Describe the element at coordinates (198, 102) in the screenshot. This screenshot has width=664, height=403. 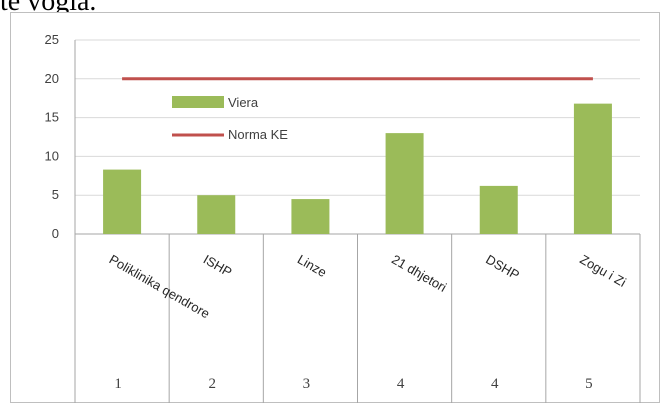
I see `legend-swatch-viera` at that location.